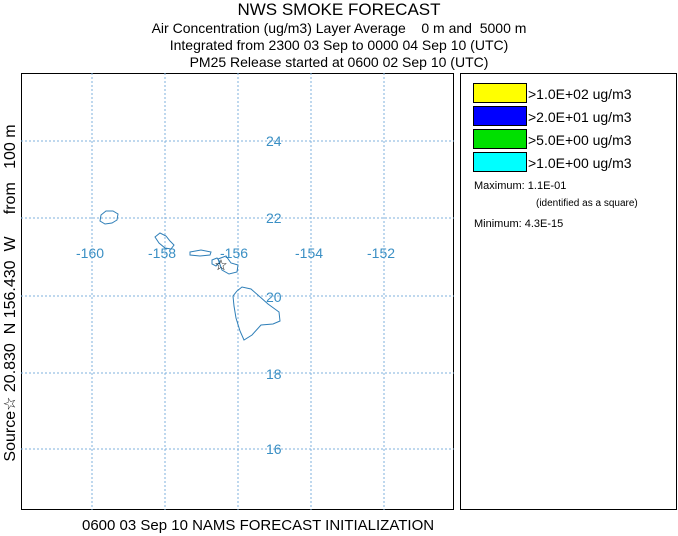 This screenshot has width=678, height=536. What do you see at coordinates (90, 253) in the screenshot?
I see `lon-label: -160` at bounding box center [90, 253].